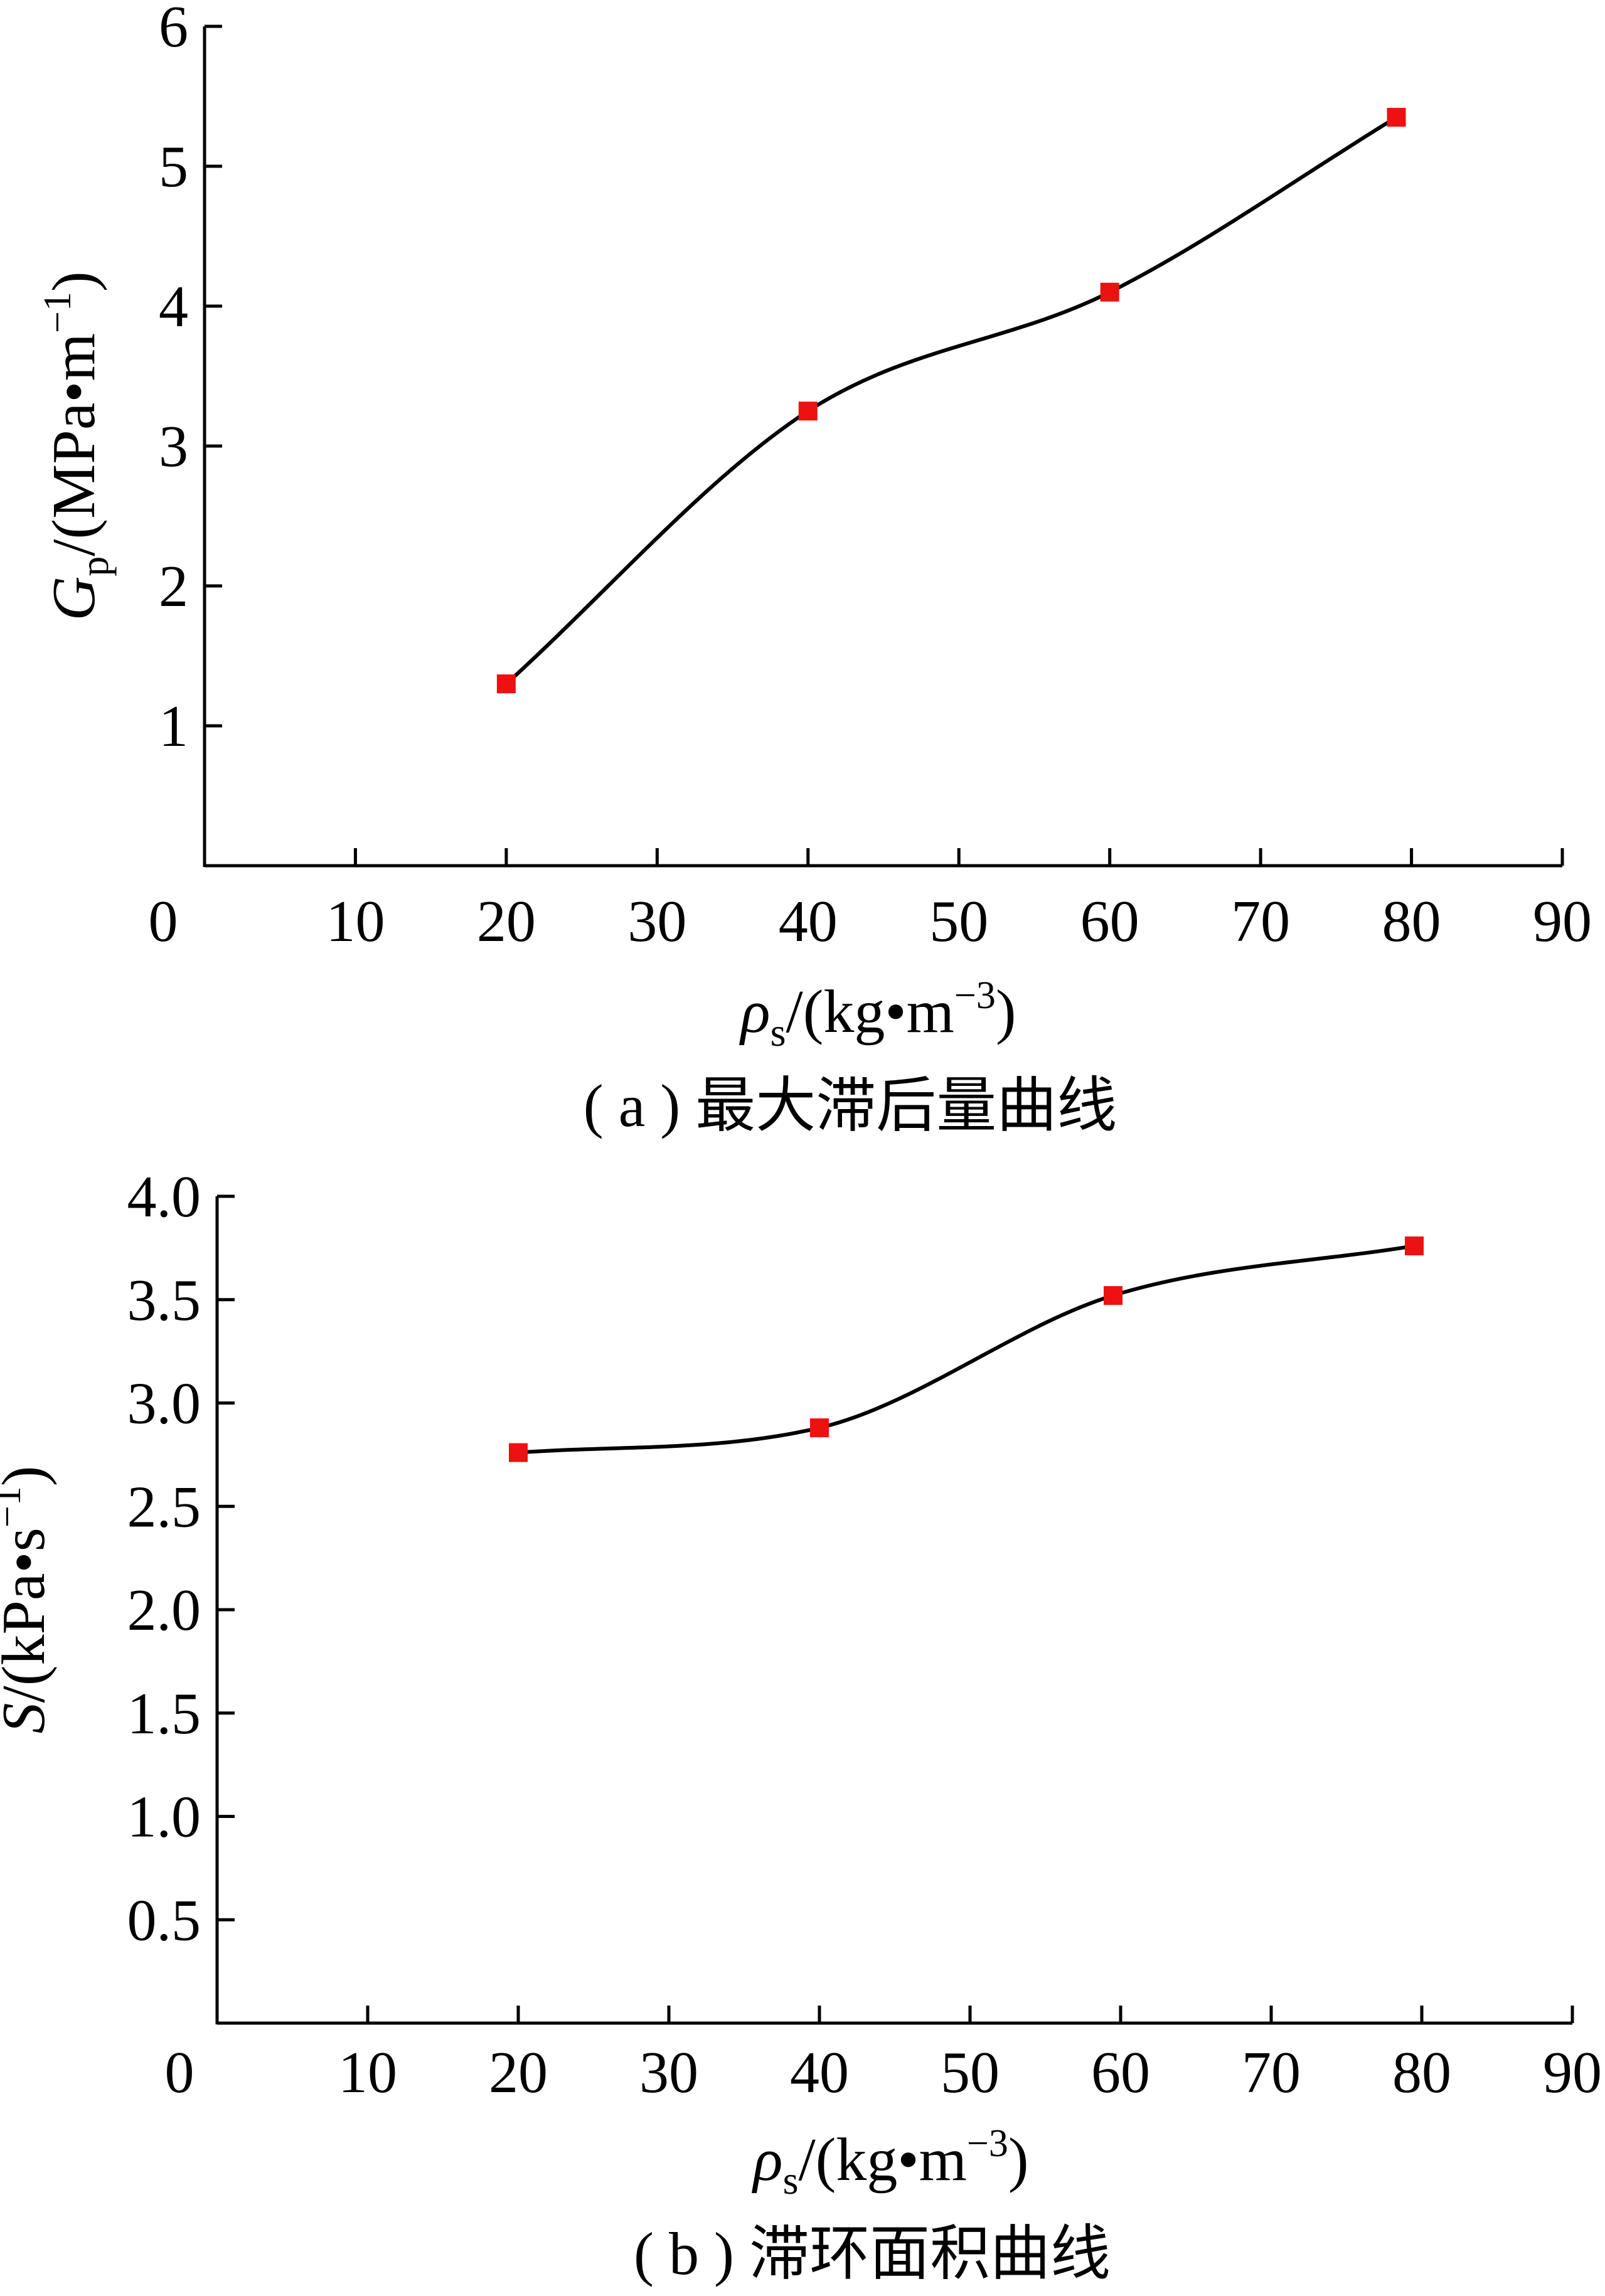 This screenshot has width=1605, height=2296. I want to click on axis-unit: /(kPa•s, so click(29, 1615).